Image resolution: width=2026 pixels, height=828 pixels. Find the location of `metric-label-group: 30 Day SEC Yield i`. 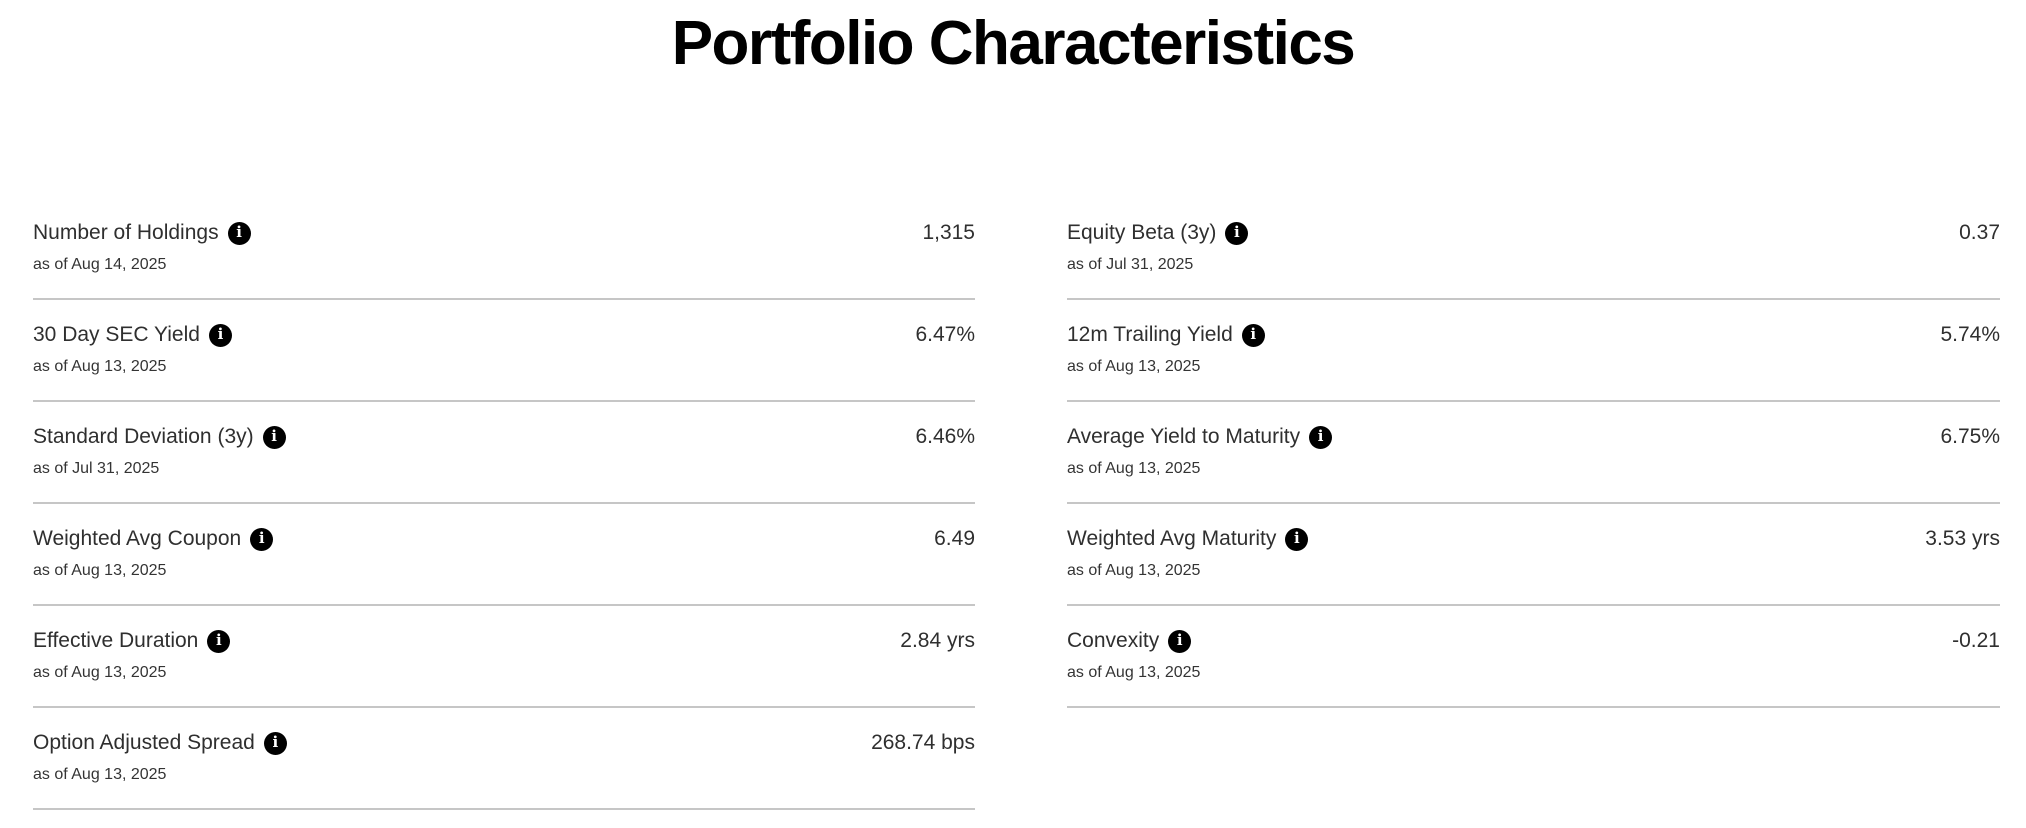

metric-label-group: 30 Day SEC Yield i is located at coordinates (132, 335).